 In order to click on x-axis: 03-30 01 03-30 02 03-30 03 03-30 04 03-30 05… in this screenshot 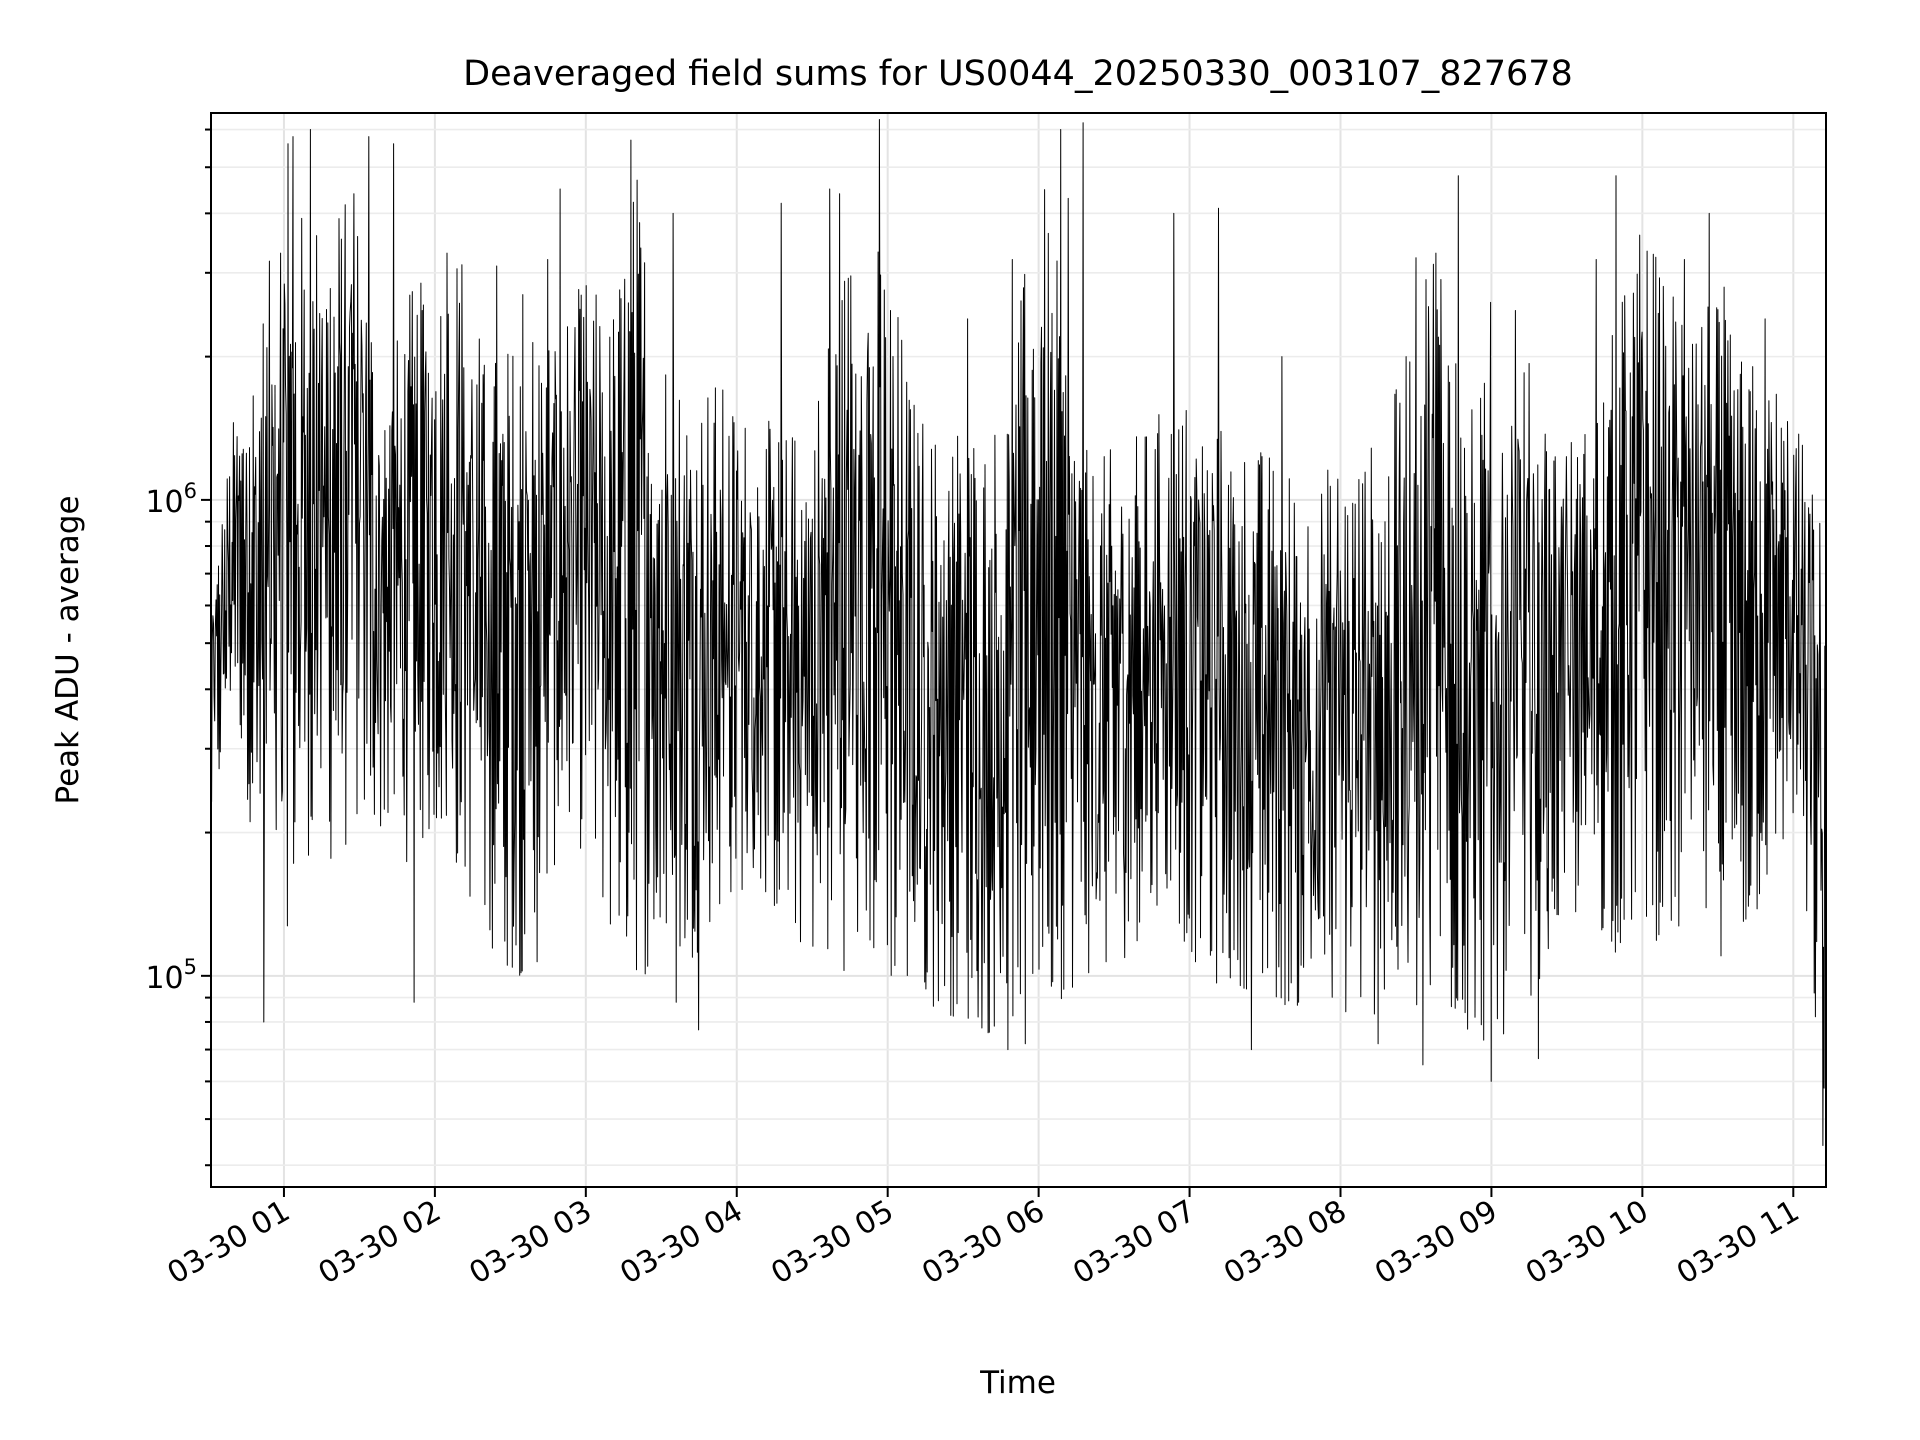, I will do `click(983, 1239)`.